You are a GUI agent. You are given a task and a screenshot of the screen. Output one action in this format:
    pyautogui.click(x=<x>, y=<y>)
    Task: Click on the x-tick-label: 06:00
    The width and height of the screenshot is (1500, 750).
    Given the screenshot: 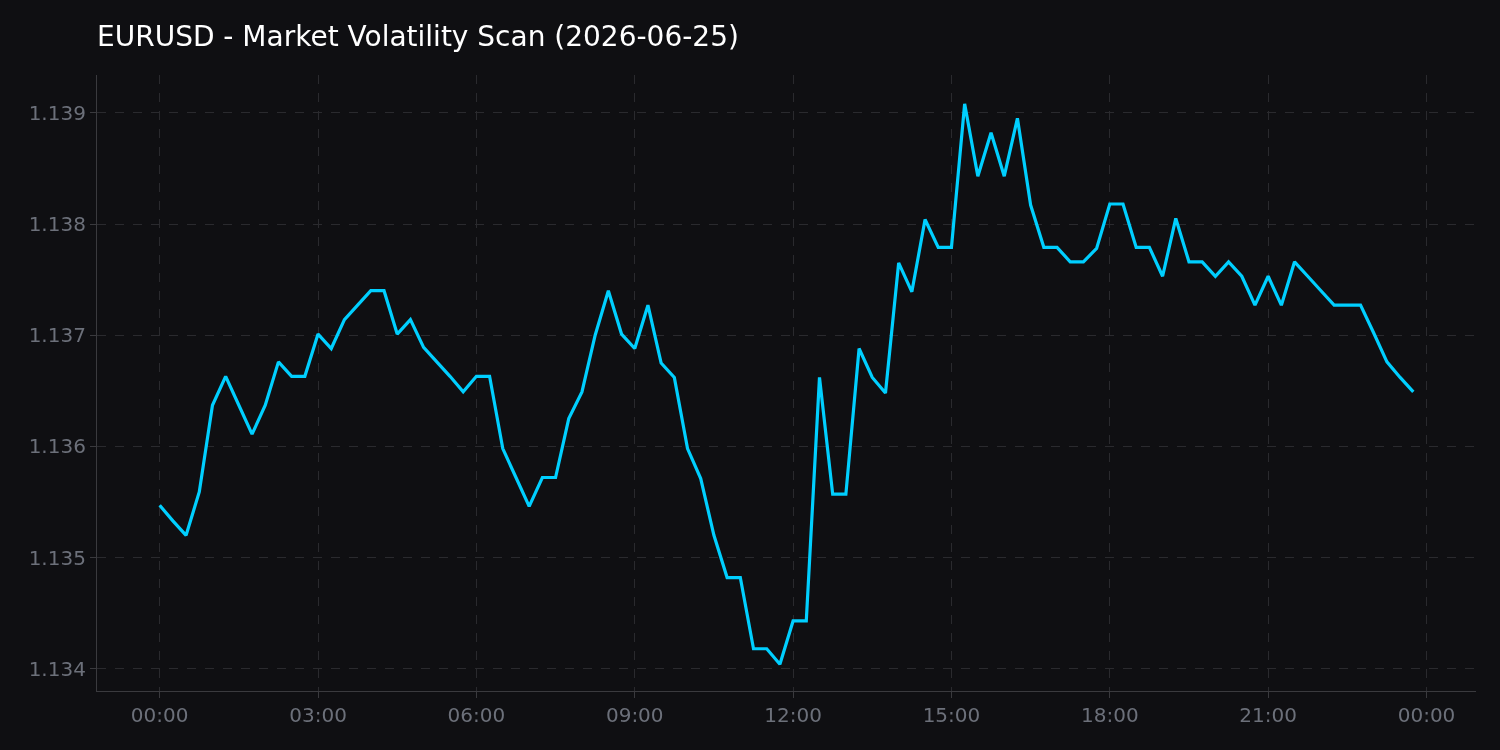 What is the action you would take?
    pyautogui.click(x=476, y=715)
    